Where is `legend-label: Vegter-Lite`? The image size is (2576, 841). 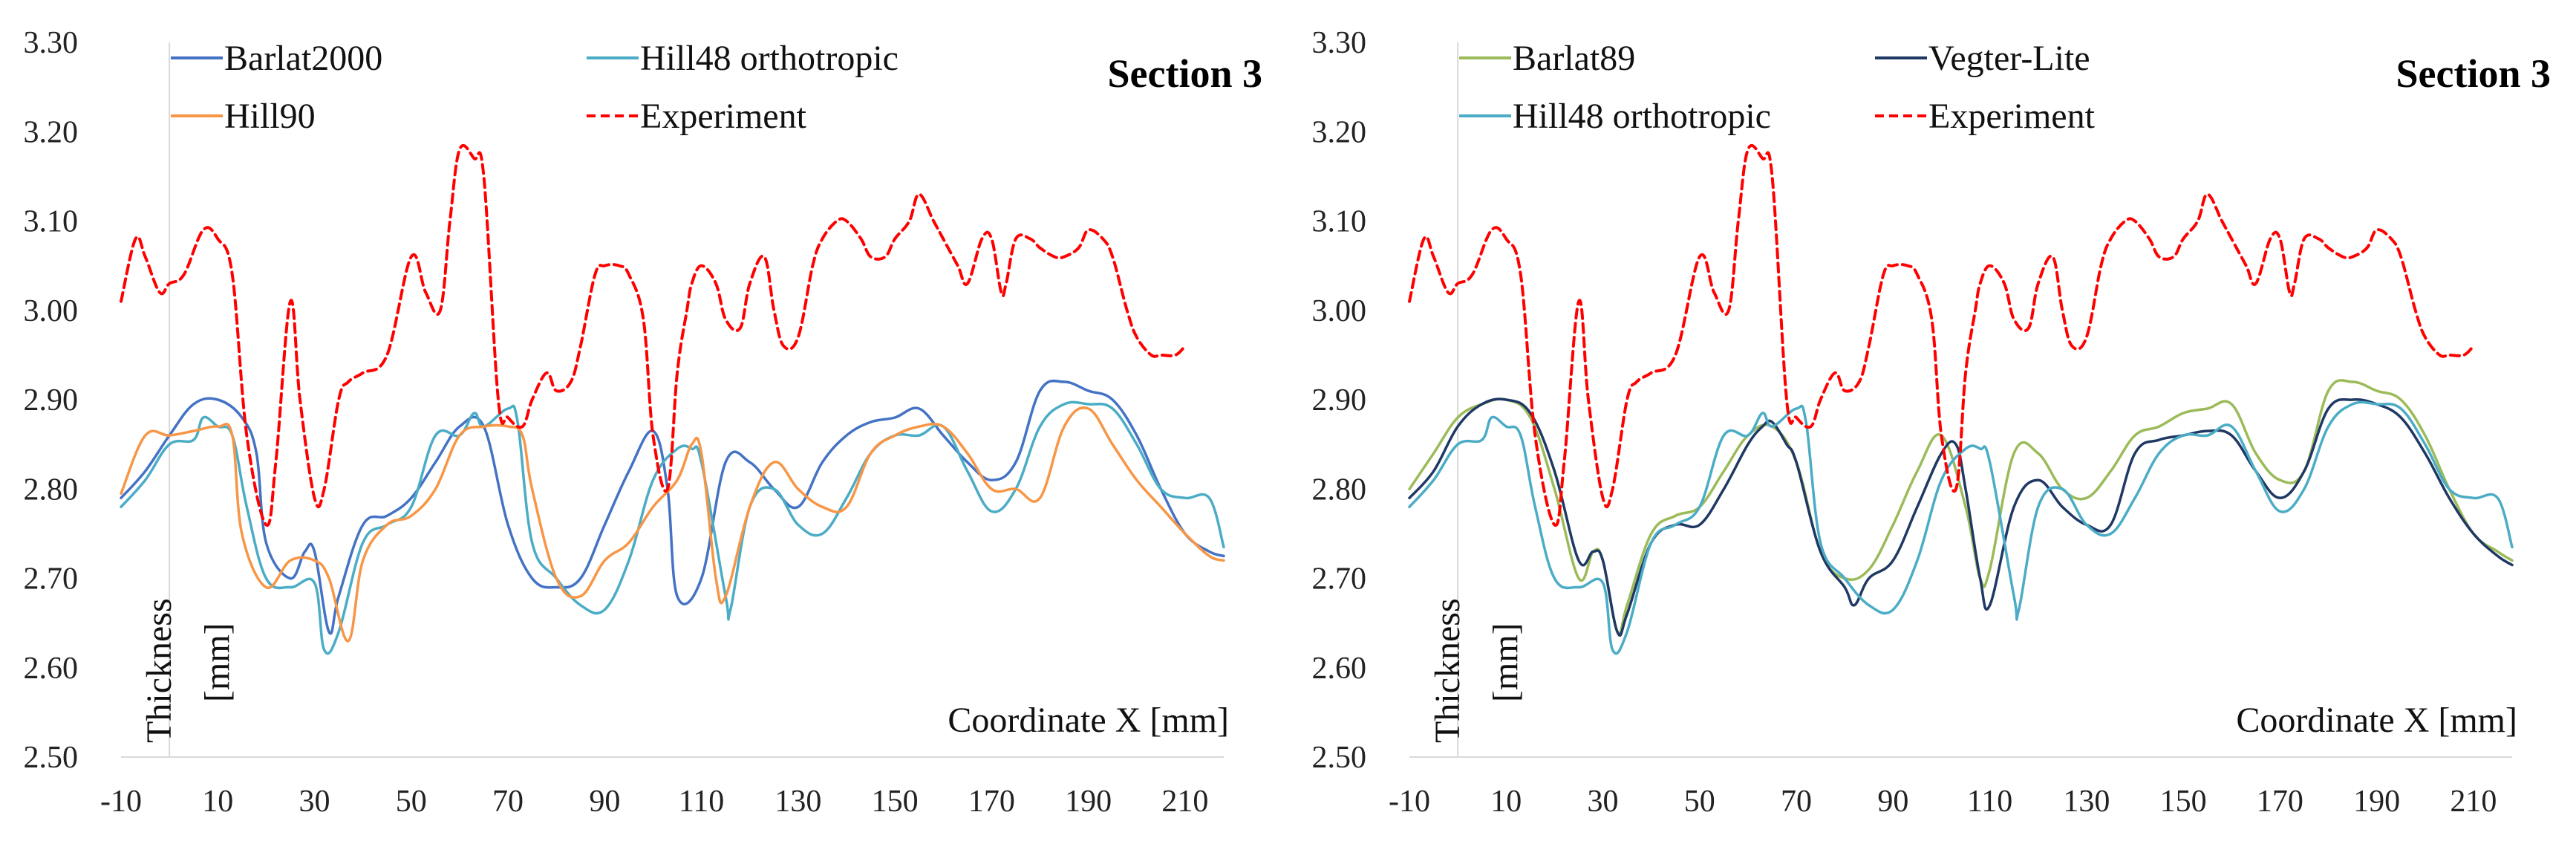 legend-label: Vegter-Lite is located at coordinates (2009, 58).